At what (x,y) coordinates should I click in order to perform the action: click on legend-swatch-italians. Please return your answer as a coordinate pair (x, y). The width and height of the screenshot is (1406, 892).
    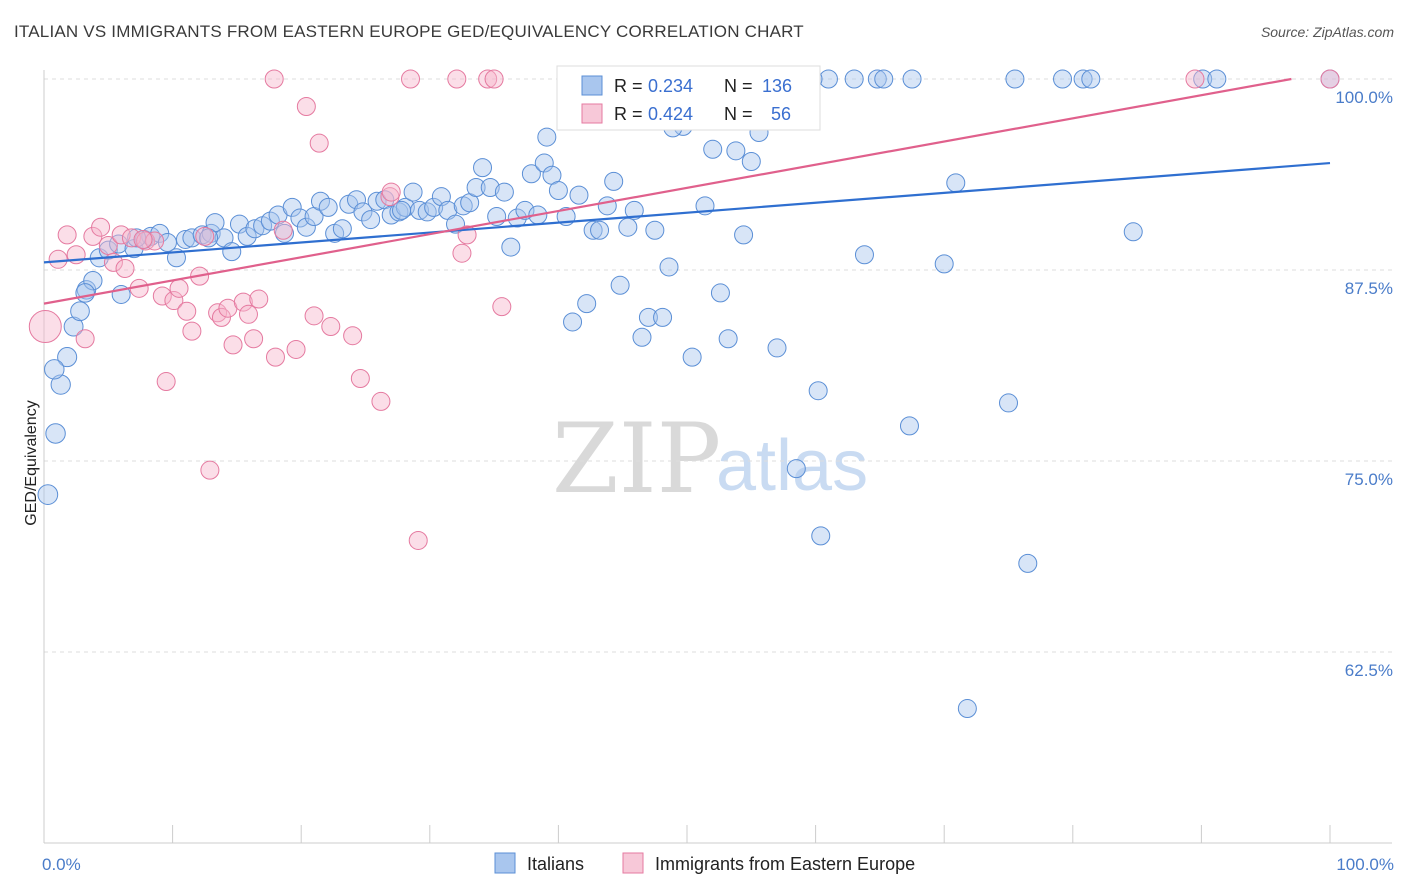
    Looking at the image, I should click on (505, 863).